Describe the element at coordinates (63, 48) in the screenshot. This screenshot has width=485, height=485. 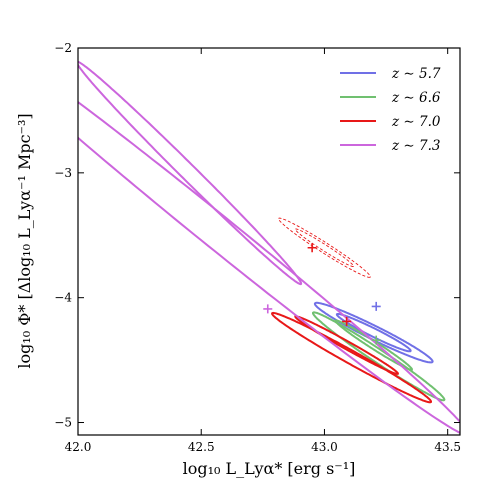
I see `y-tick-label: −2` at that location.